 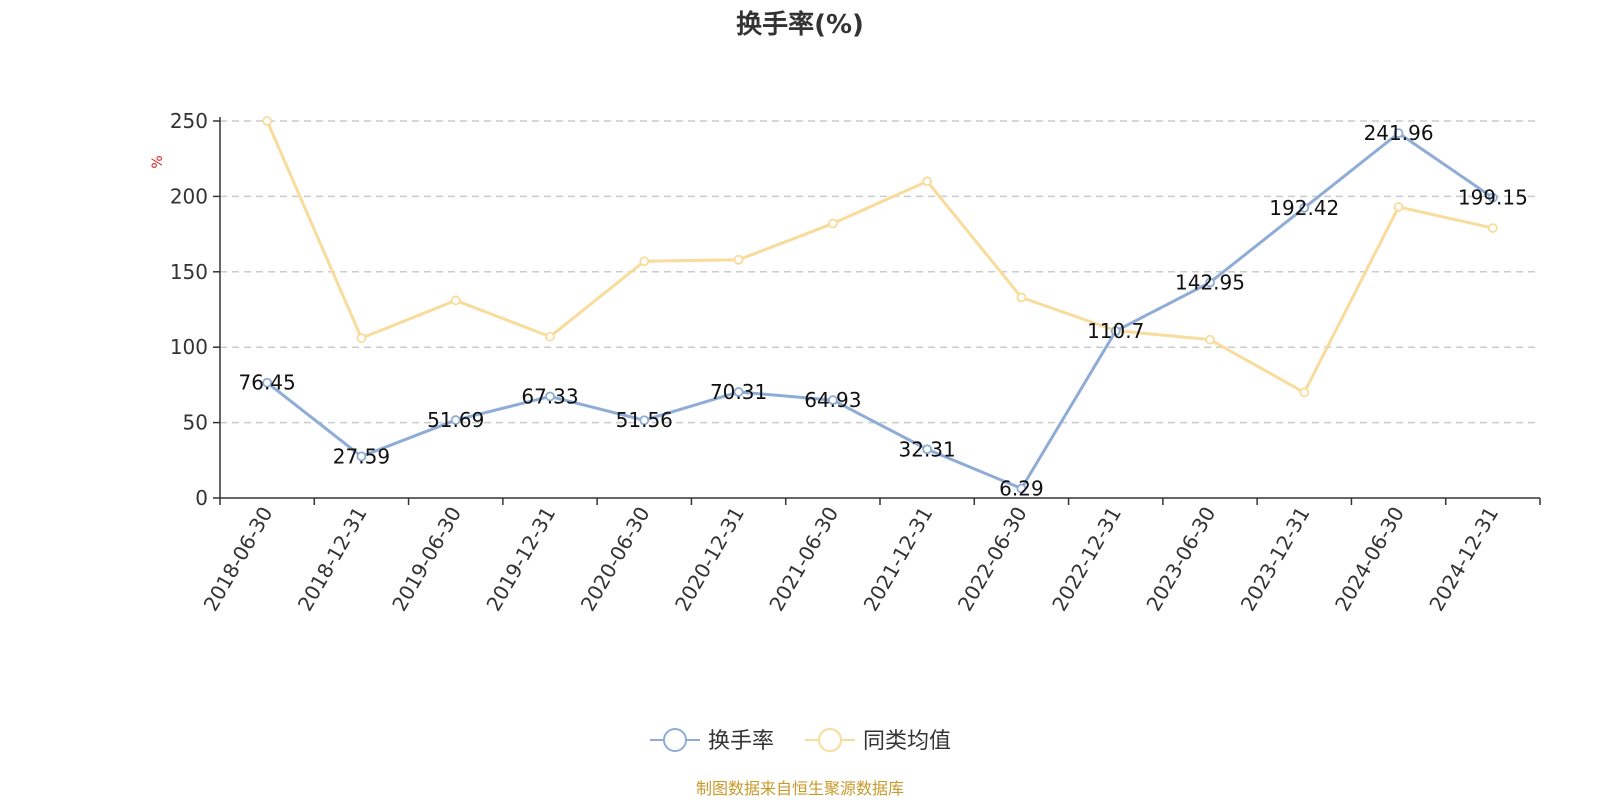 I want to click on legend-label-1: 同类均值, so click(x=907, y=741).